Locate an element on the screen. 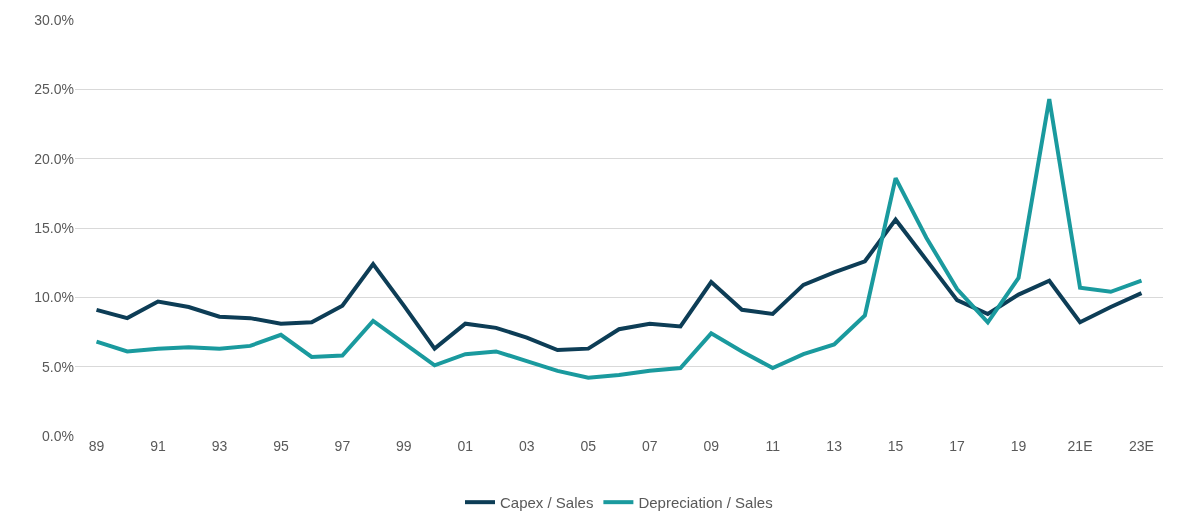  x-tick-label: 97 is located at coordinates (342, 446).